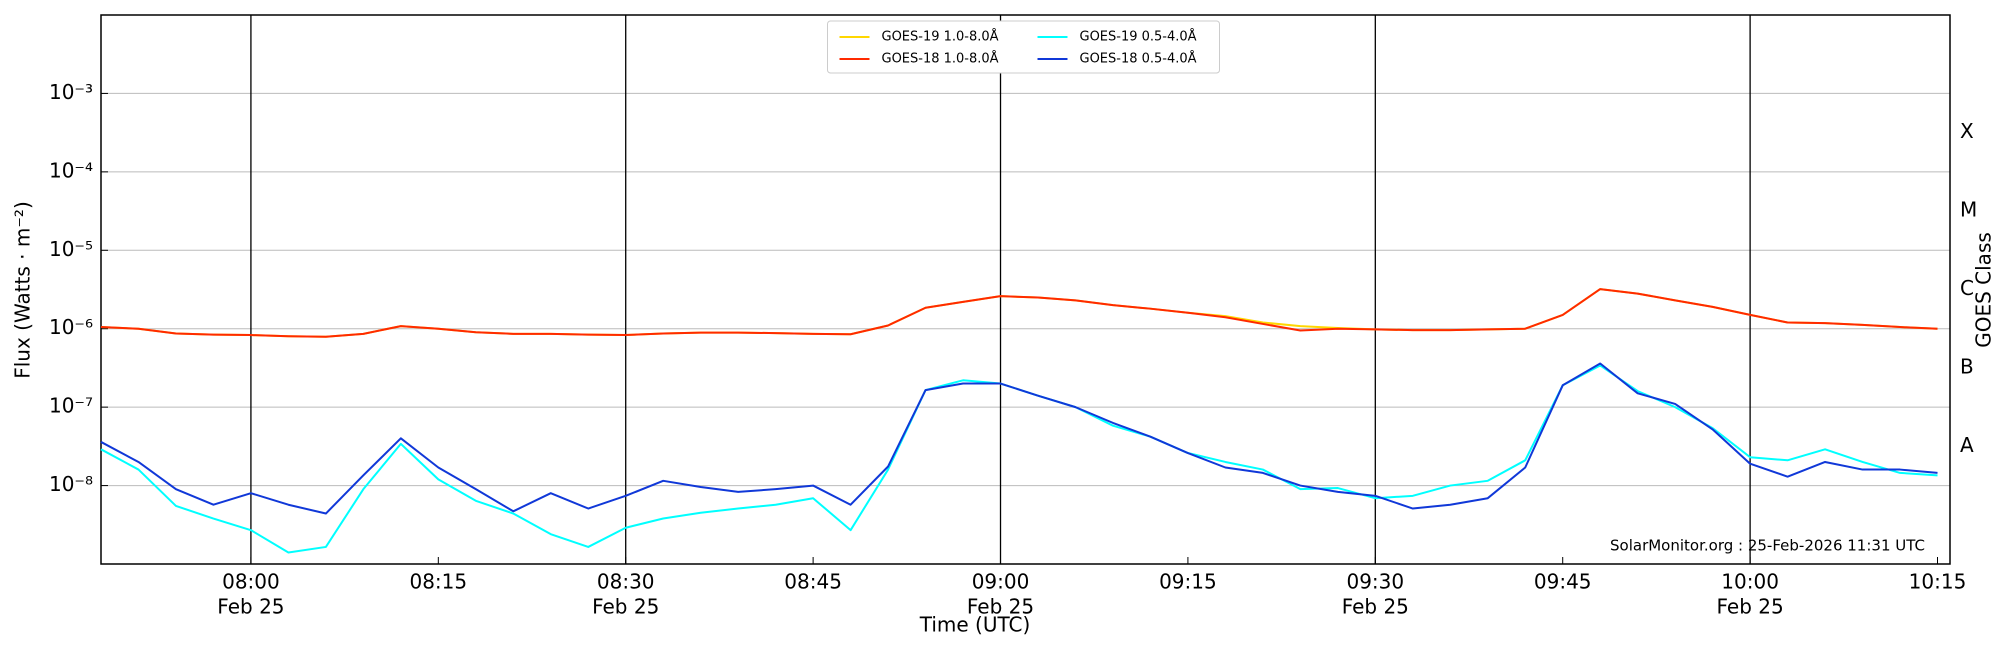 This screenshot has width=2000, height=650. What do you see at coordinates (1375, 582) in the screenshot?
I see `x-tick-label: 09:30` at bounding box center [1375, 582].